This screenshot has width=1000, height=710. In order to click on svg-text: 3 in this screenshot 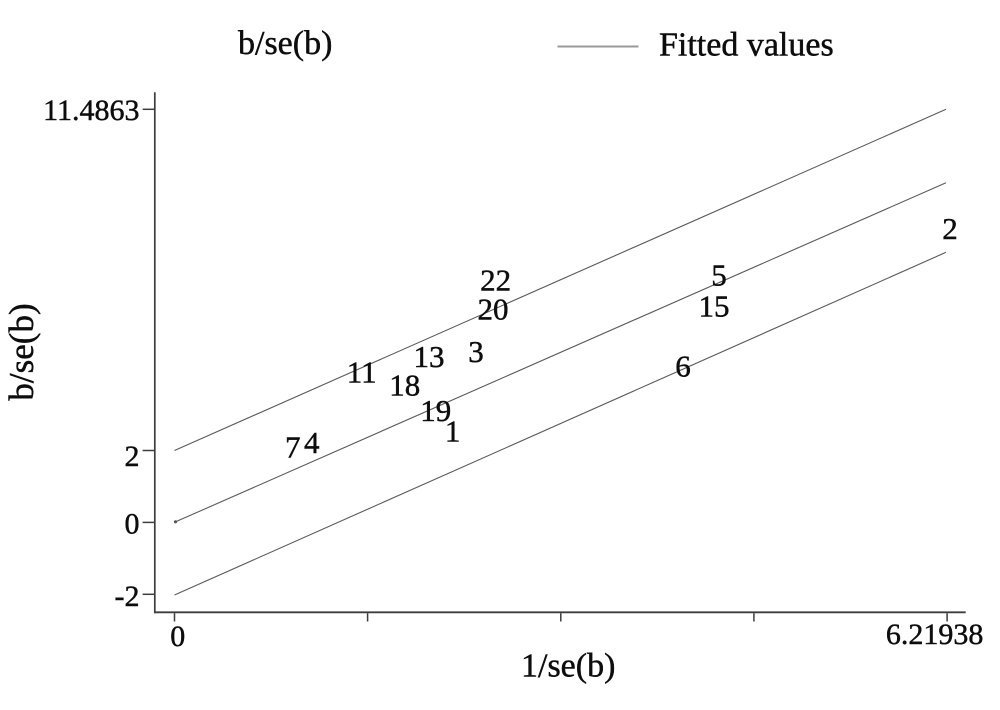, I will do `click(476, 351)`.